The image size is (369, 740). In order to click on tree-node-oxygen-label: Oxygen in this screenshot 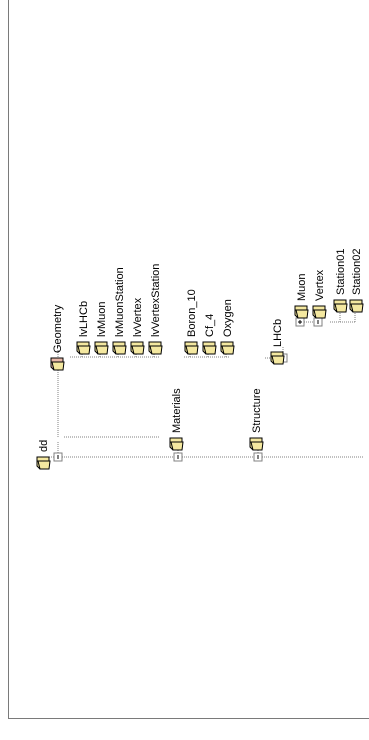, I will do `click(228, 318)`.